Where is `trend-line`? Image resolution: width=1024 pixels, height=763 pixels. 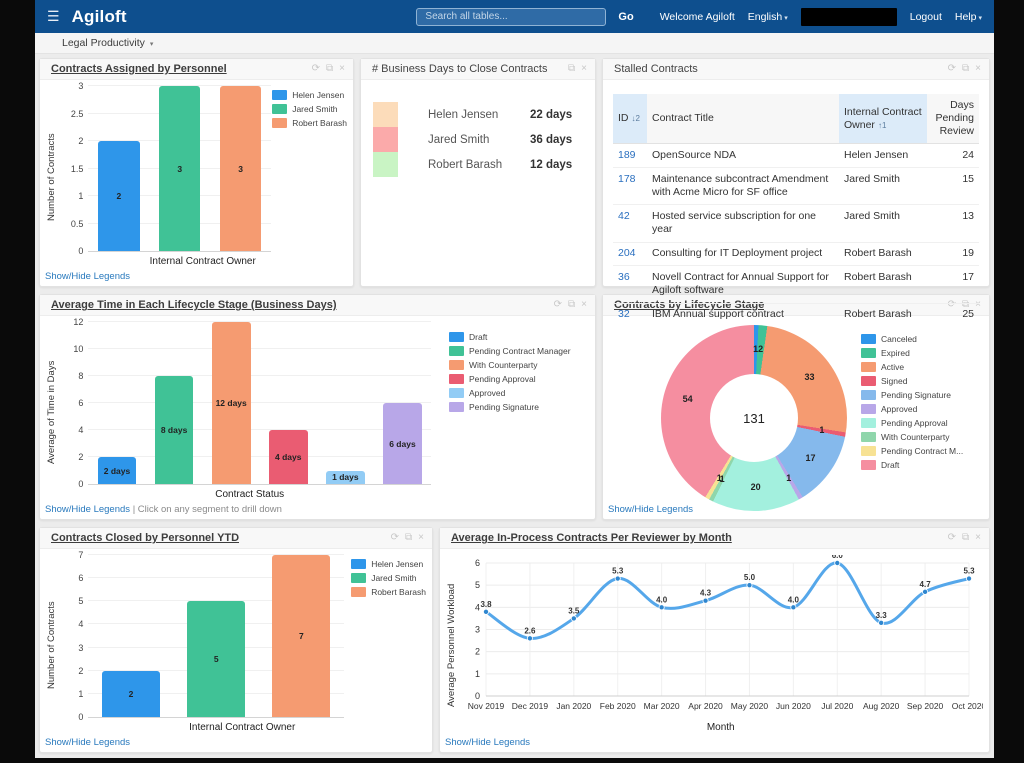 trend-line is located at coordinates (727, 600).